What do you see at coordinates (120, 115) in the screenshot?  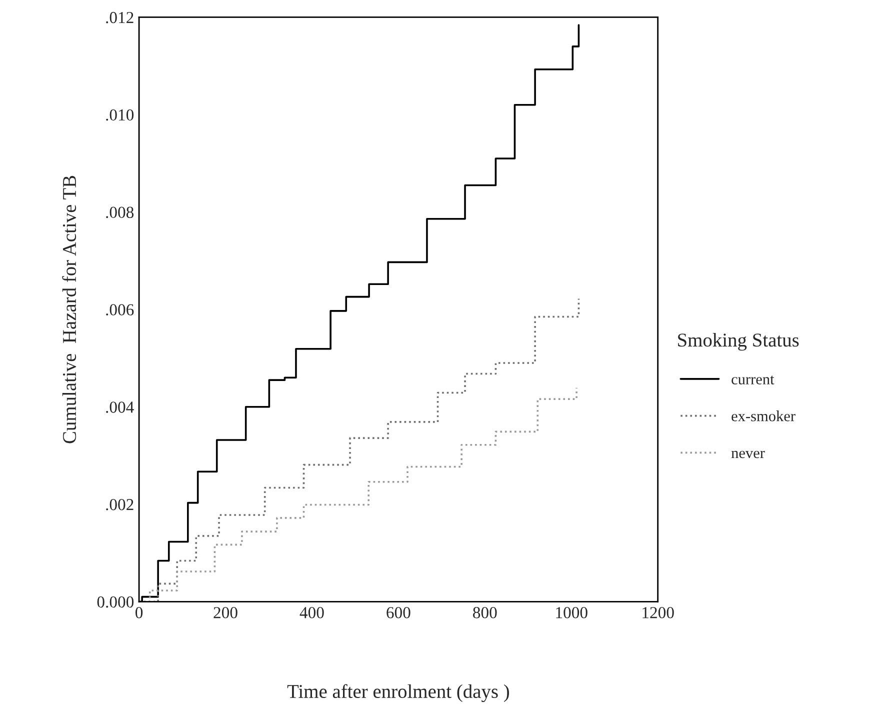 I see `y-tick-label: .010` at bounding box center [120, 115].